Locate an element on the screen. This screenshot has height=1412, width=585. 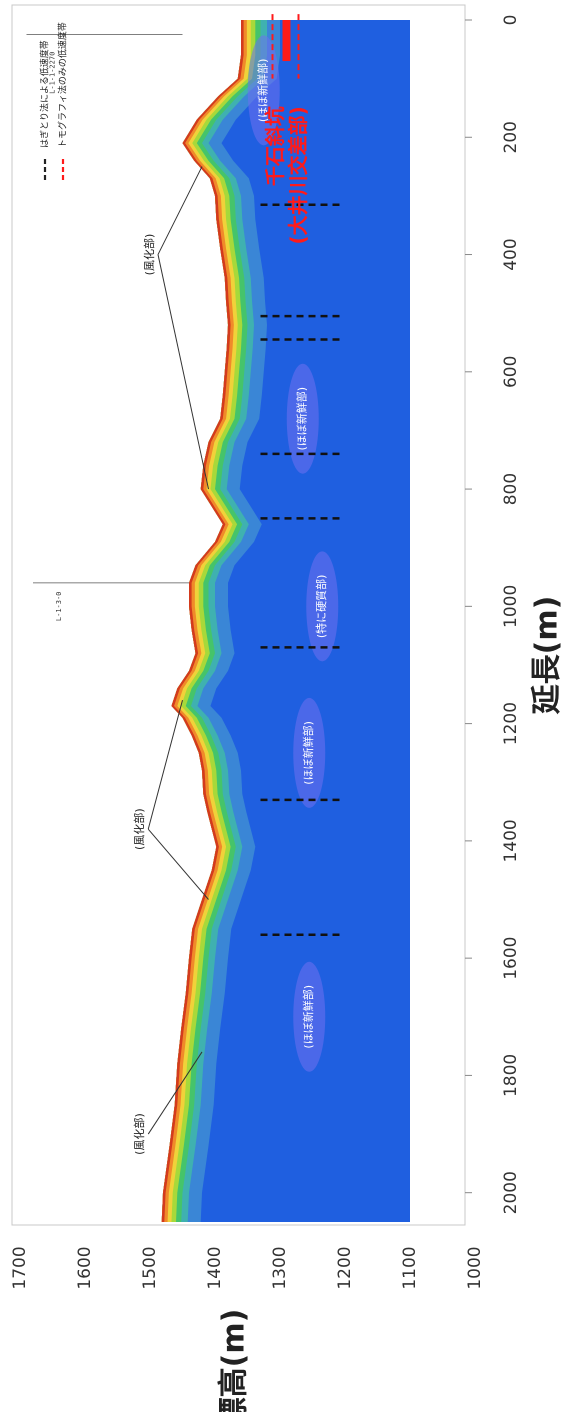
zone-label-4: (特に硬質部) is located at coordinates (321, 607).